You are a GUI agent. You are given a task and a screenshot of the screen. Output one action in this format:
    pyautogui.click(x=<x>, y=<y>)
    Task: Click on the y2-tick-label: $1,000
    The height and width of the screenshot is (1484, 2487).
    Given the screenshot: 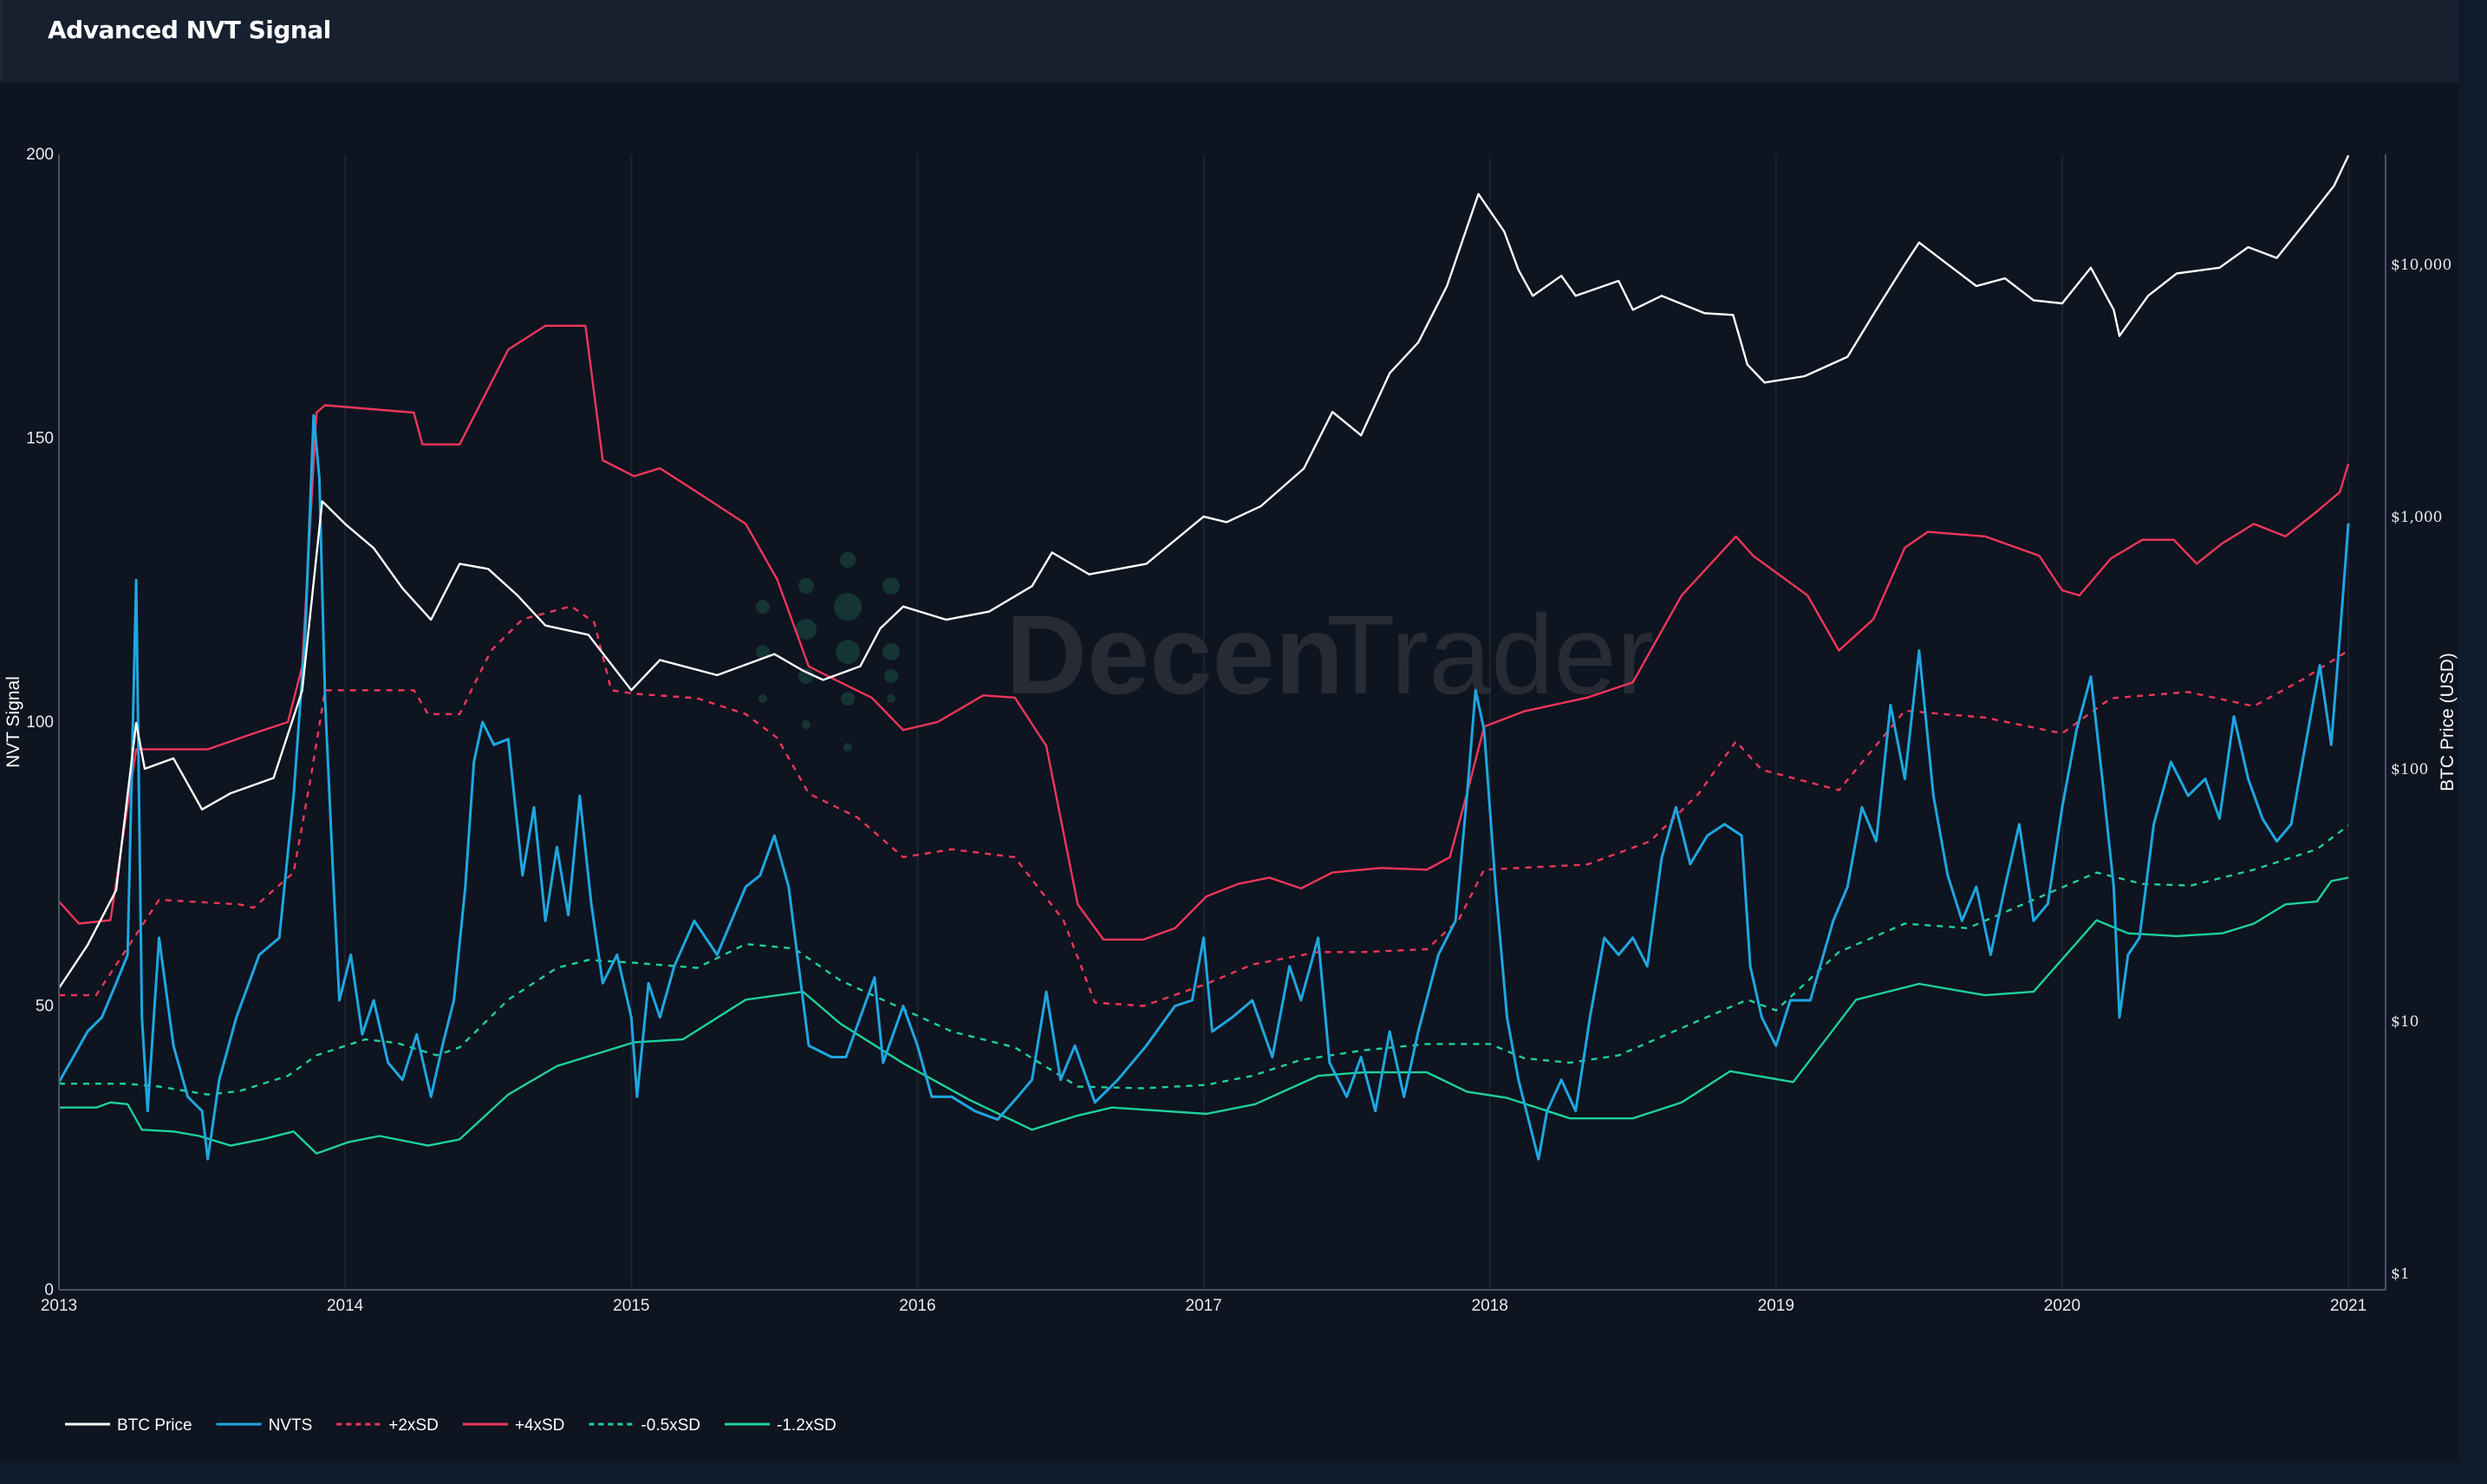 What is the action you would take?
    pyautogui.click(x=2416, y=517)
    